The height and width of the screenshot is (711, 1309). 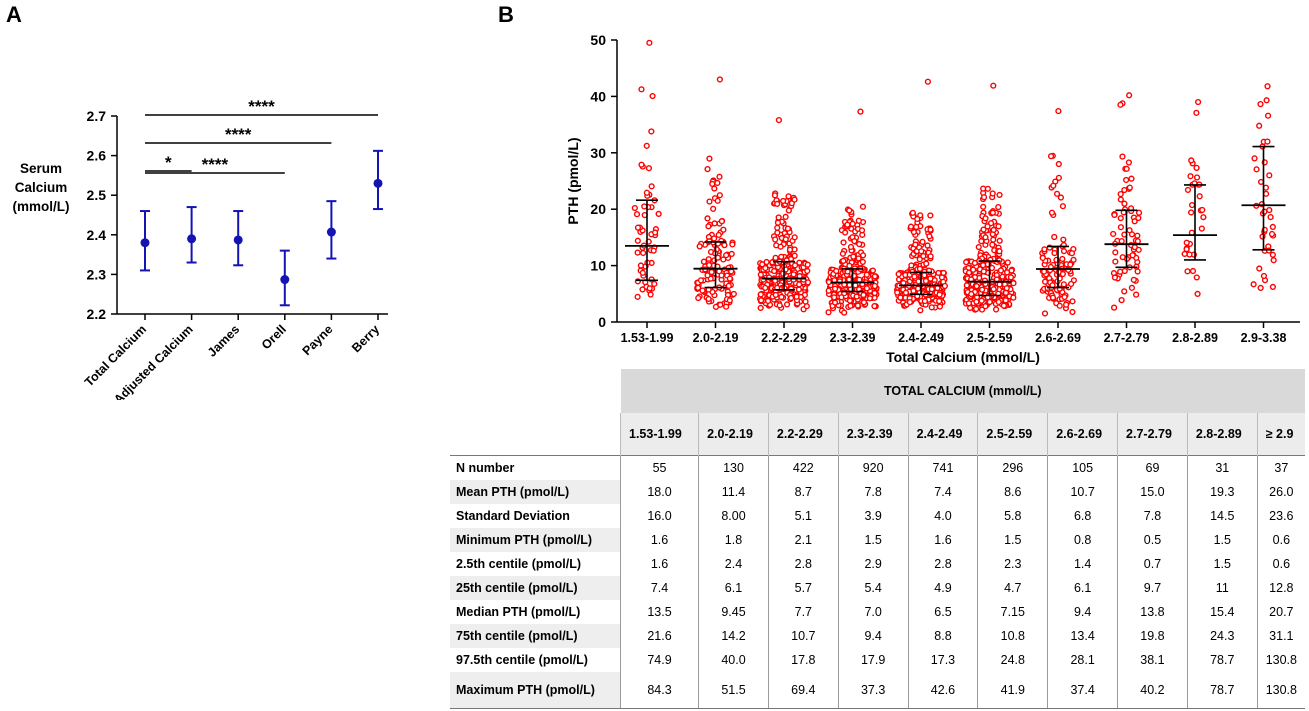 What do you see at coordinates (784, 338) in the screenshot?
I see `x-tick-label: 2.2-2.29` at bounding box center [784, 338].